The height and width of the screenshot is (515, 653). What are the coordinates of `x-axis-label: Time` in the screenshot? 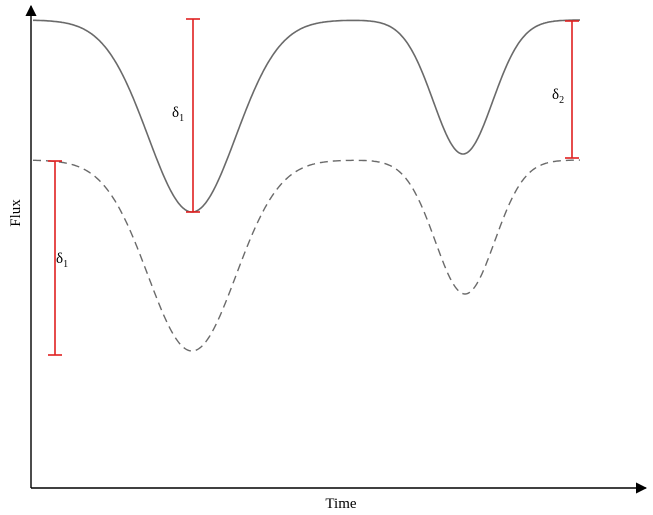 It's located at (340, 504).